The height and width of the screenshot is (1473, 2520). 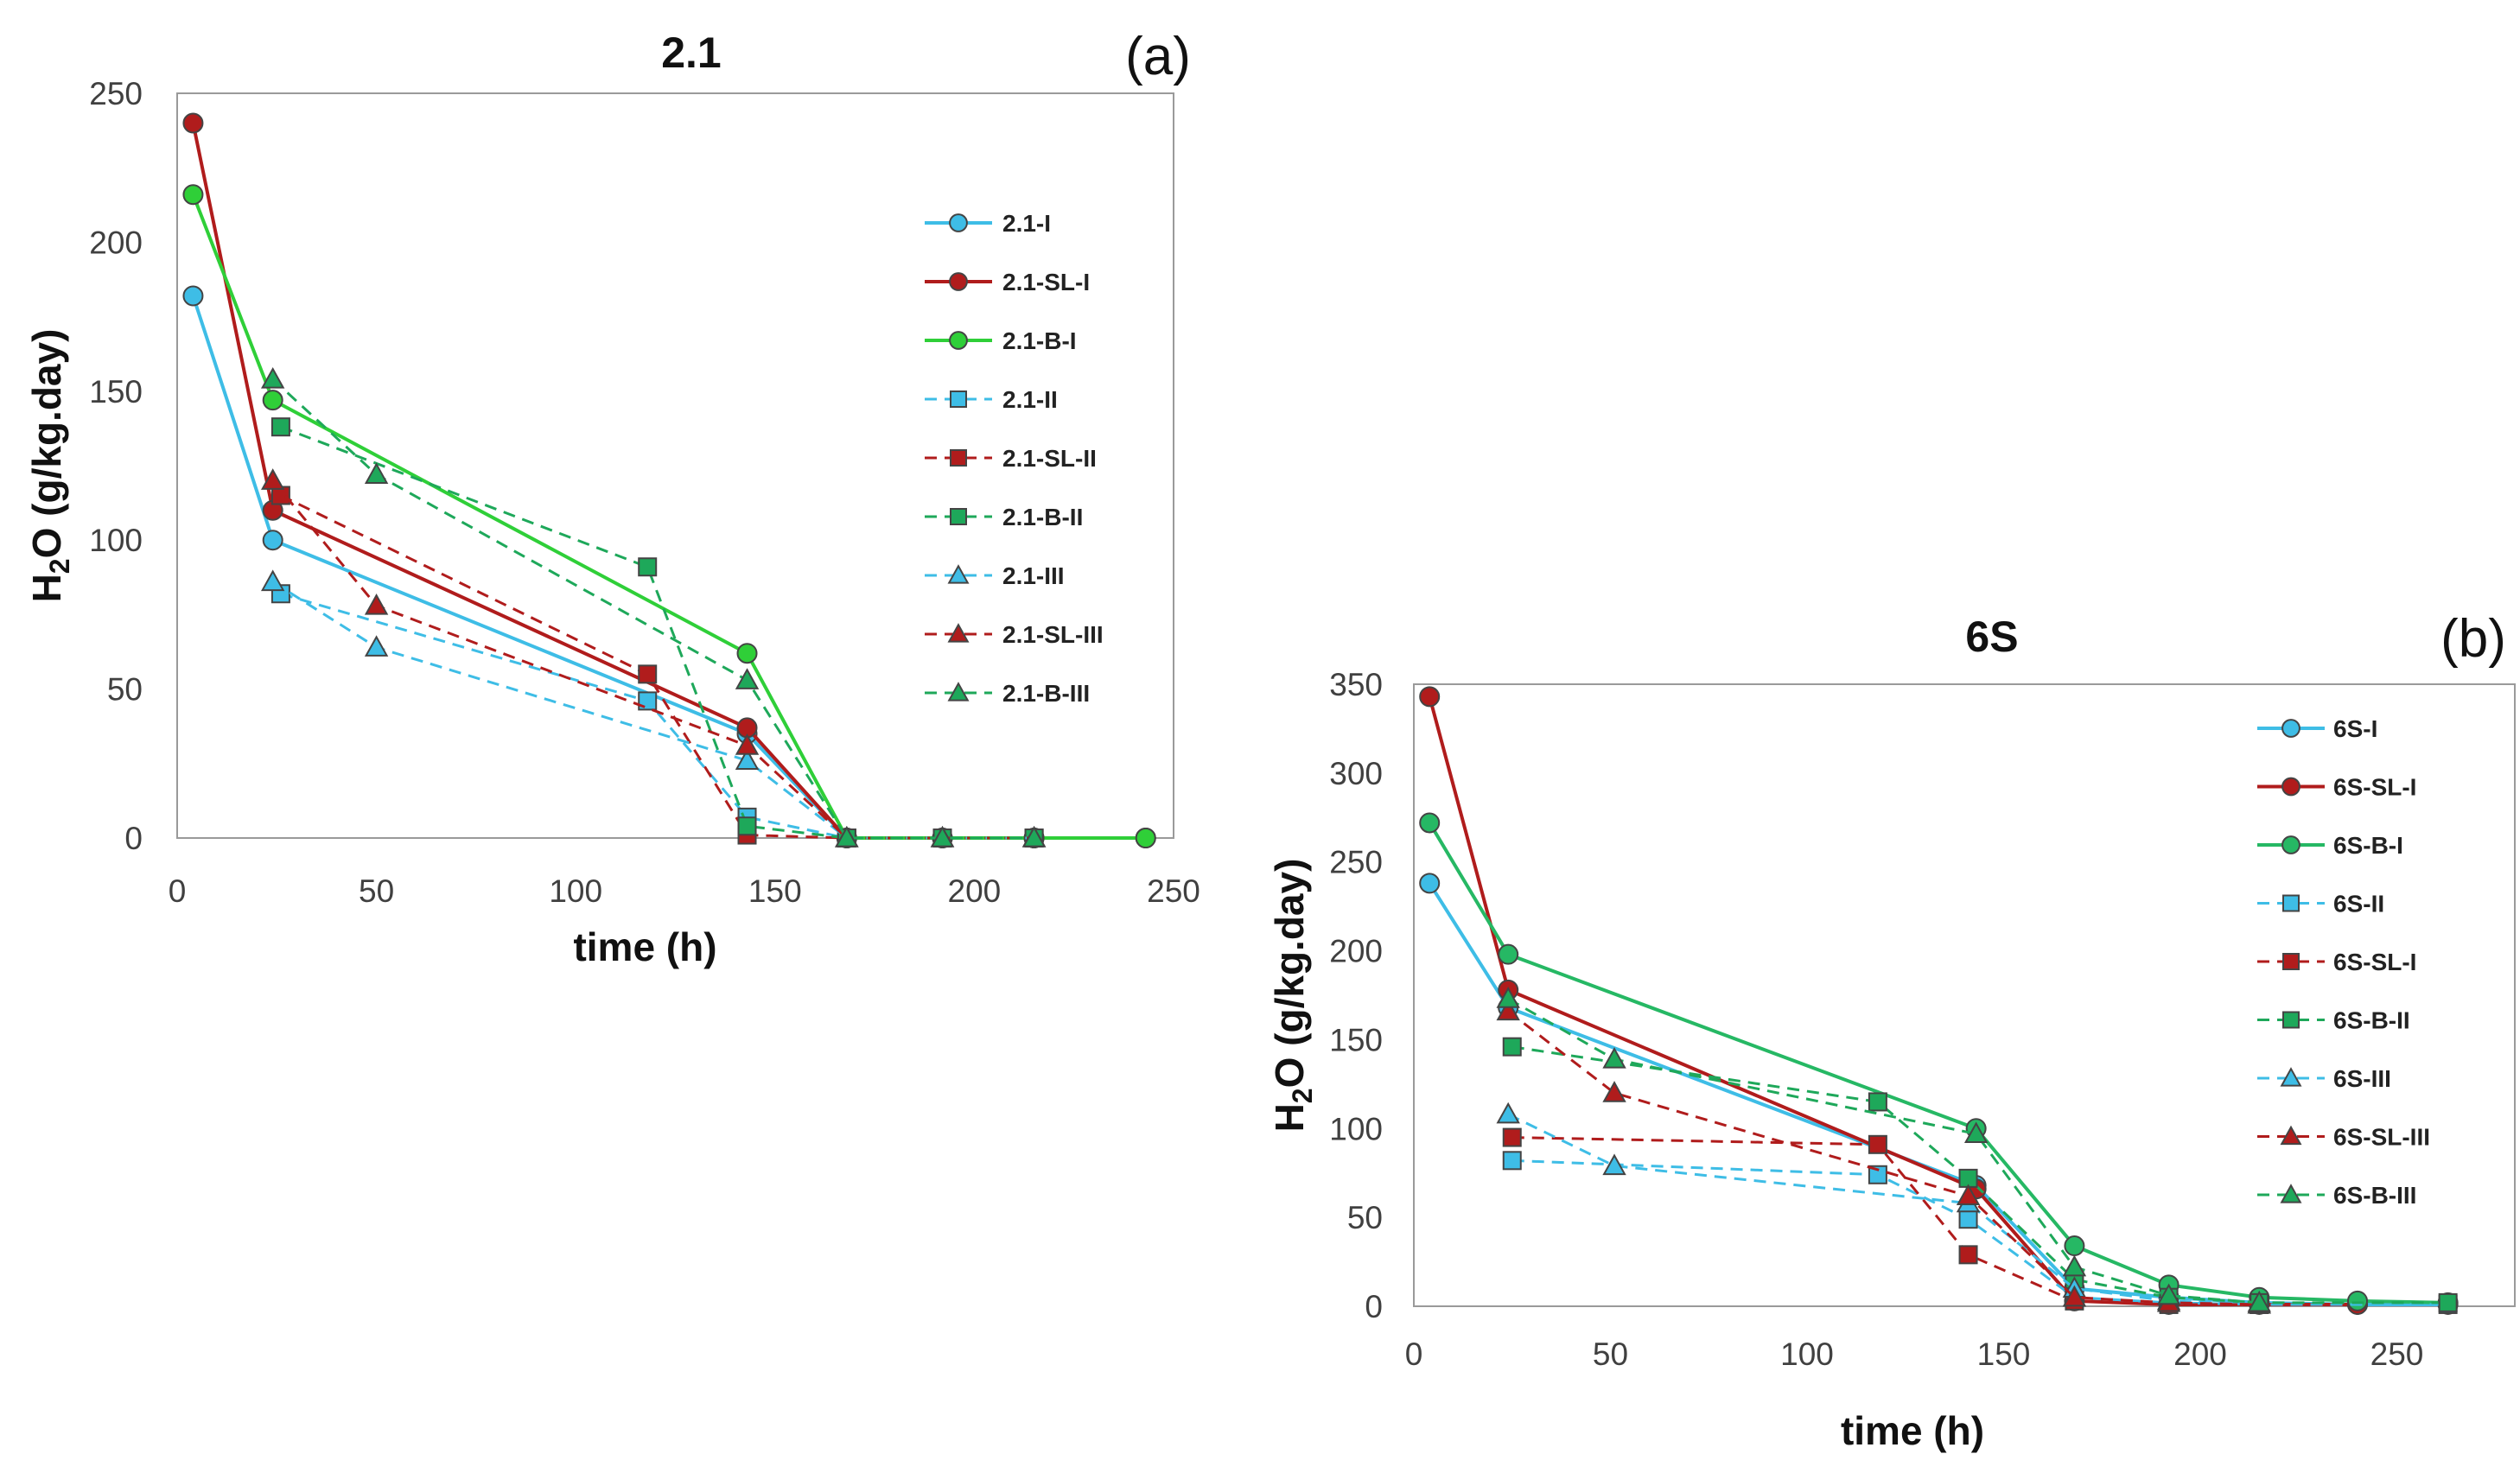 What do you see at coordinates (1158, 56) in the screenshot?
I see `panel-label-a: (a)` at bounding box center [1158, 56].